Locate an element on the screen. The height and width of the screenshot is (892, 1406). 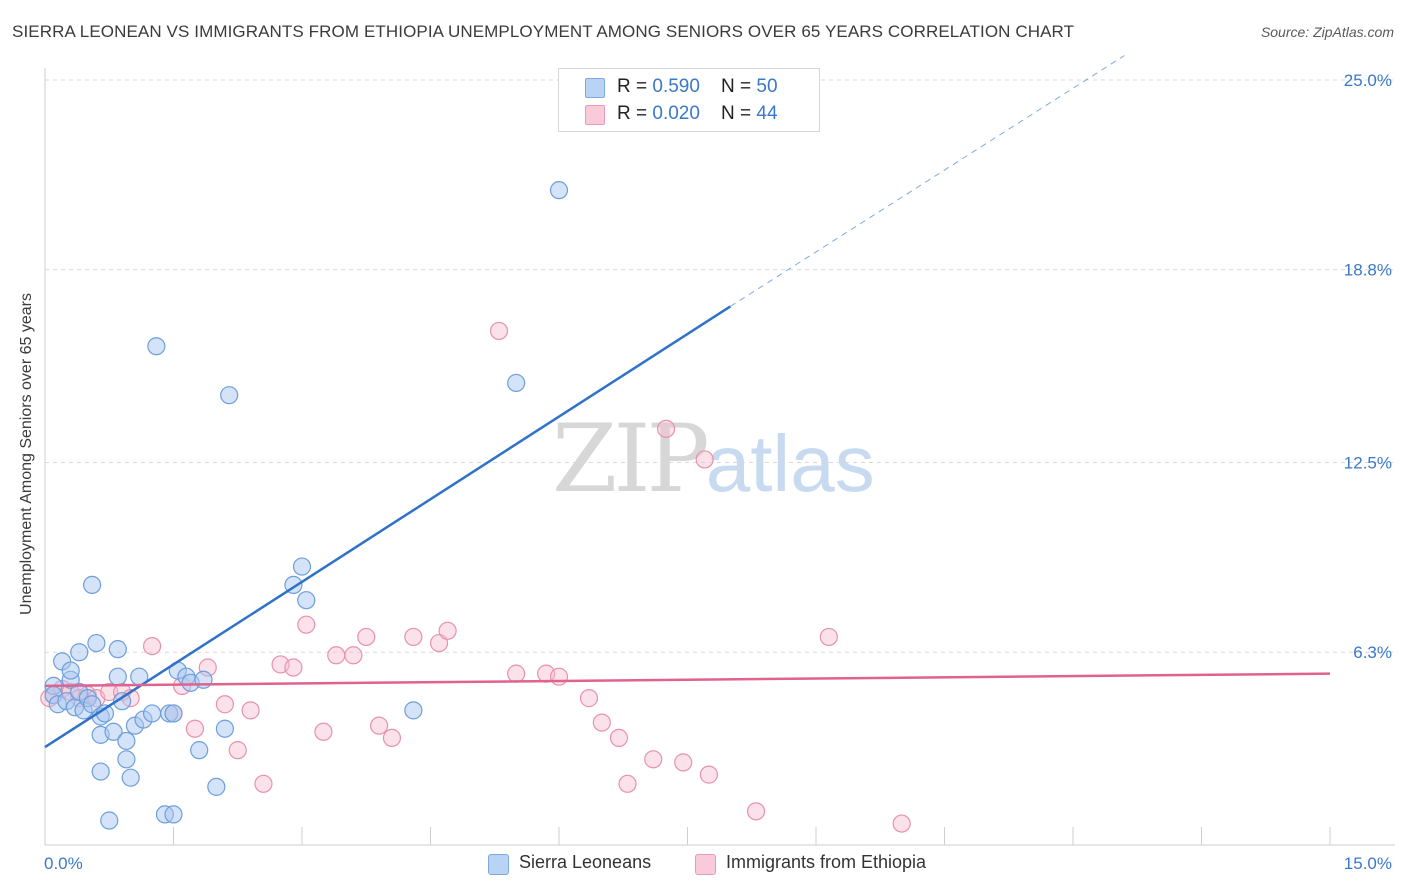
legend-stats-1: R = 0.590 N = 50 is located at coordinates (697, 86).